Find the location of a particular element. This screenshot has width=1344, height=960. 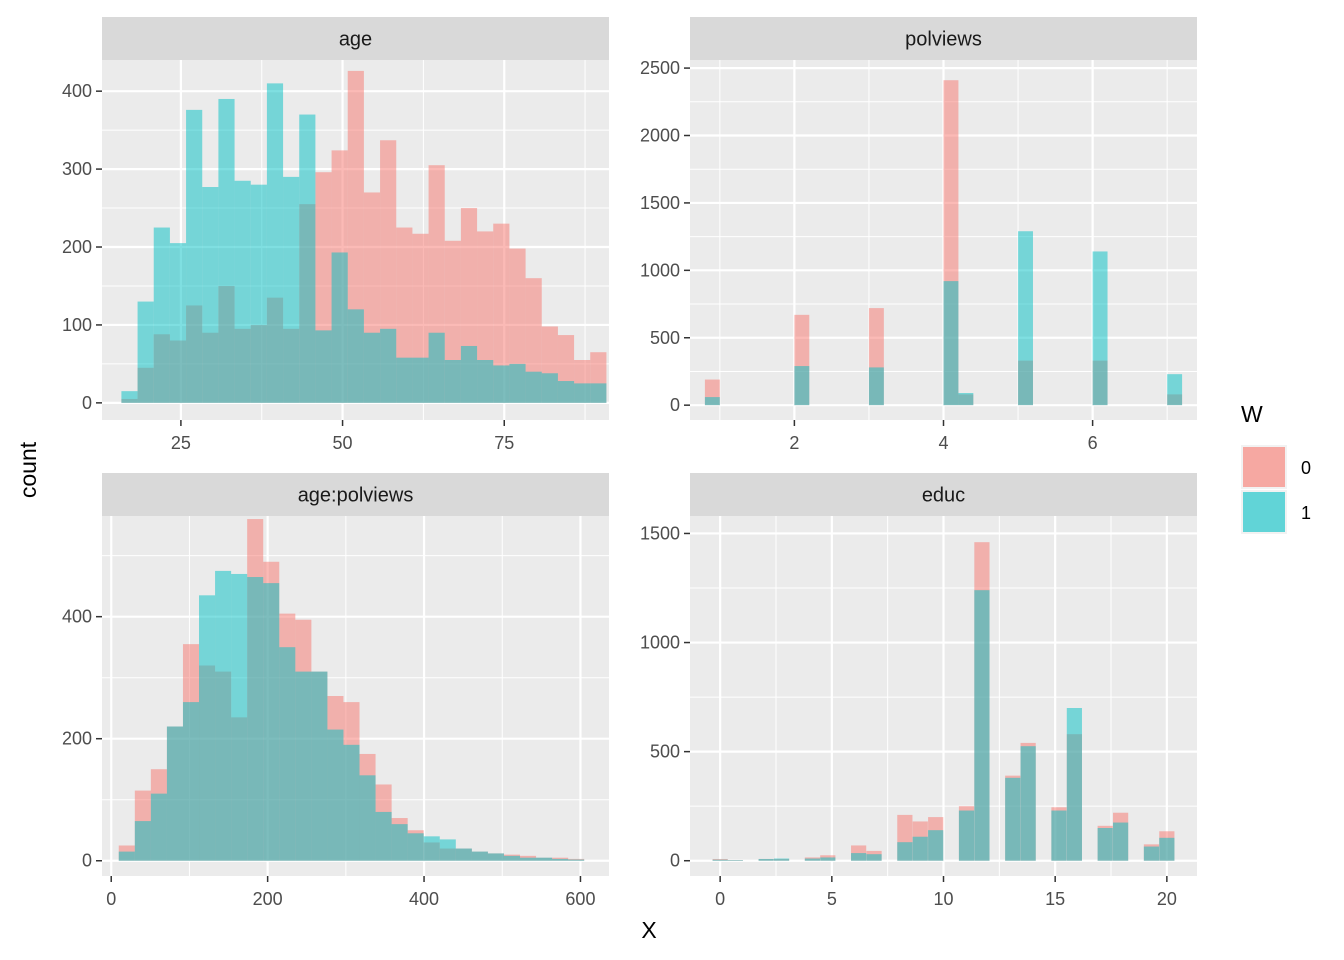

y-tick-label: 100 is located at coordinates (77, 325).